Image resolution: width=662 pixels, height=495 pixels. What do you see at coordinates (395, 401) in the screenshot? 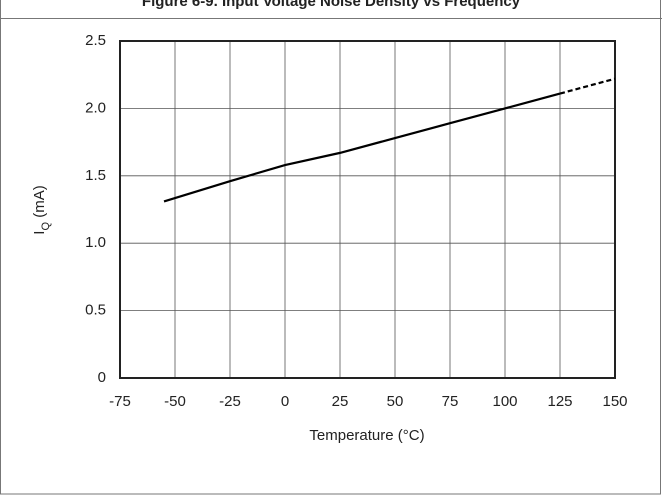
I see `x-tick-label: 50` at bounding box center [395, 401].